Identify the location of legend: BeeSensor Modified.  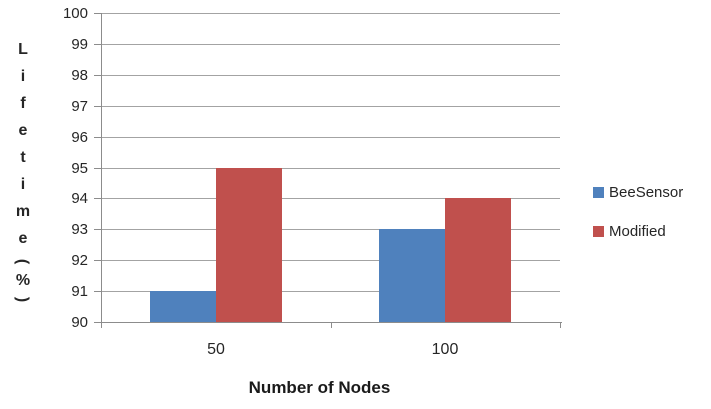
(638, 212).